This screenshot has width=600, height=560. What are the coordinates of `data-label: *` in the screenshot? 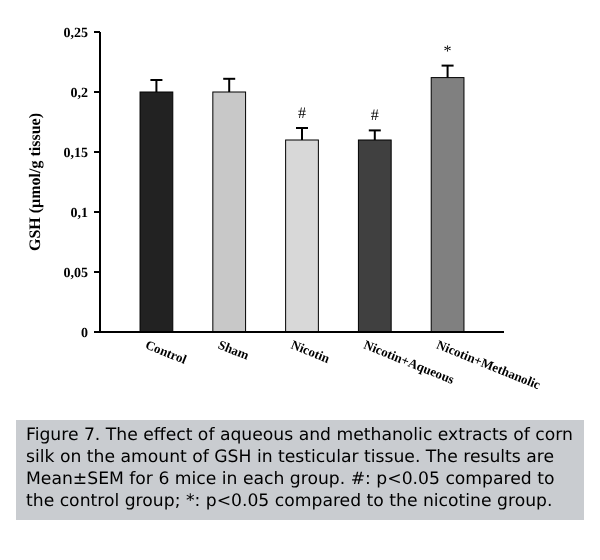 It's located at (447, 50).